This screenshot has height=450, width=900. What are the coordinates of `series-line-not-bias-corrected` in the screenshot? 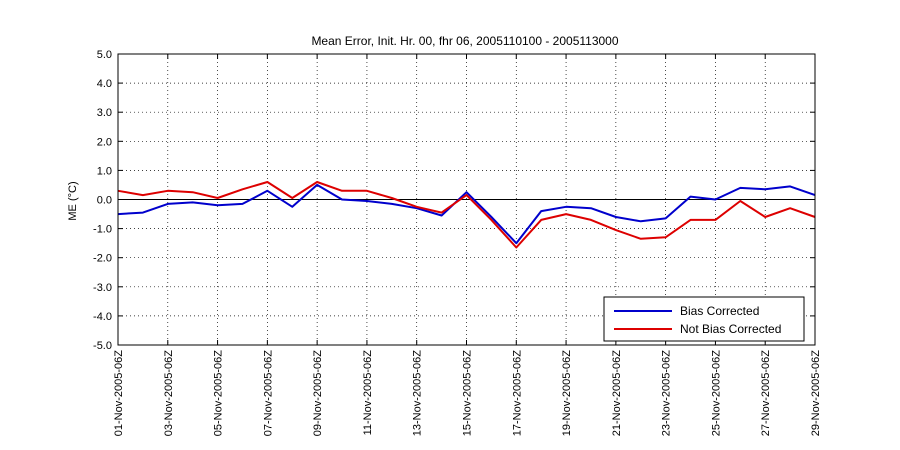 It's located at (466, 215).